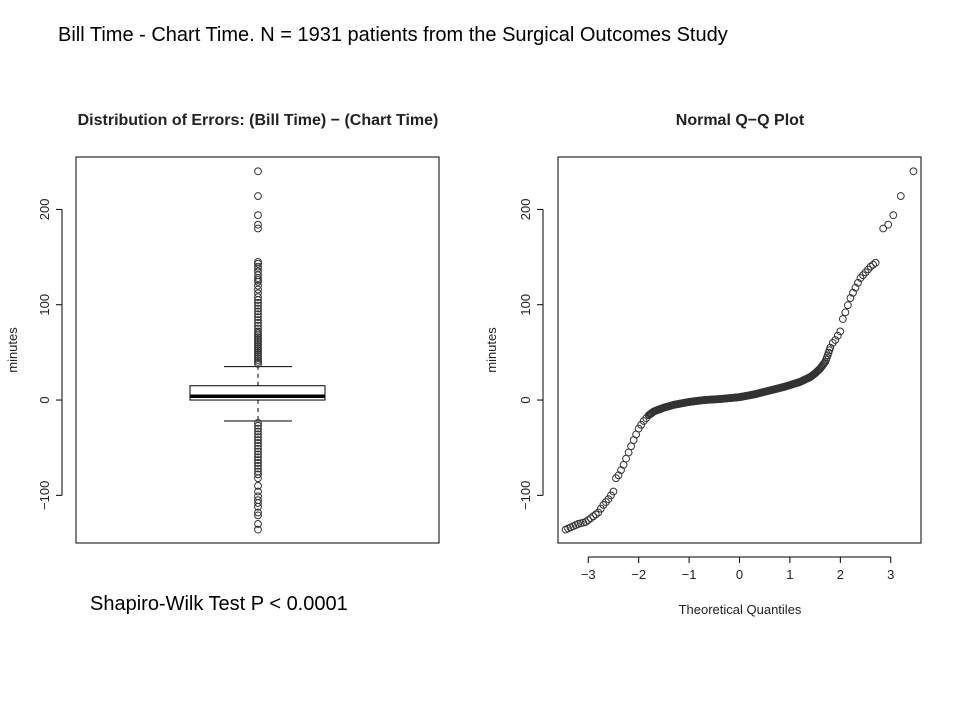 The height and width of the screenshot is (720, 960). What do you see at coordinates (689, 574) in the screenshot?
I see `qq-x-tick-label: −1` at bounding box center [689, 574].